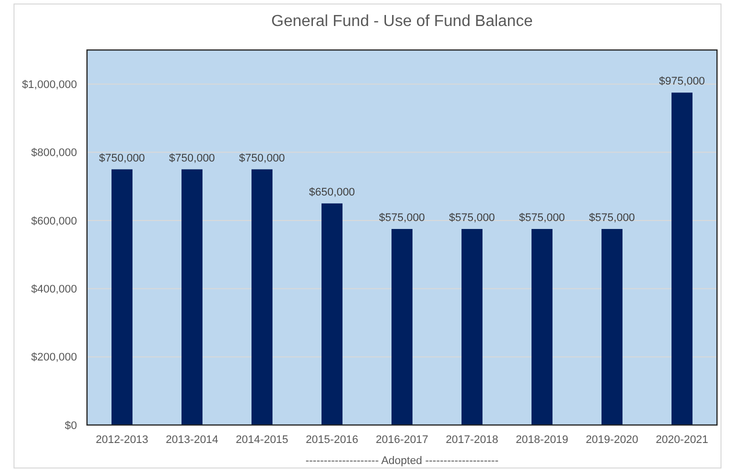  Describe the element at coordinates (682, 82) in the screenshot. I see `data-label: $975,000` at that location.